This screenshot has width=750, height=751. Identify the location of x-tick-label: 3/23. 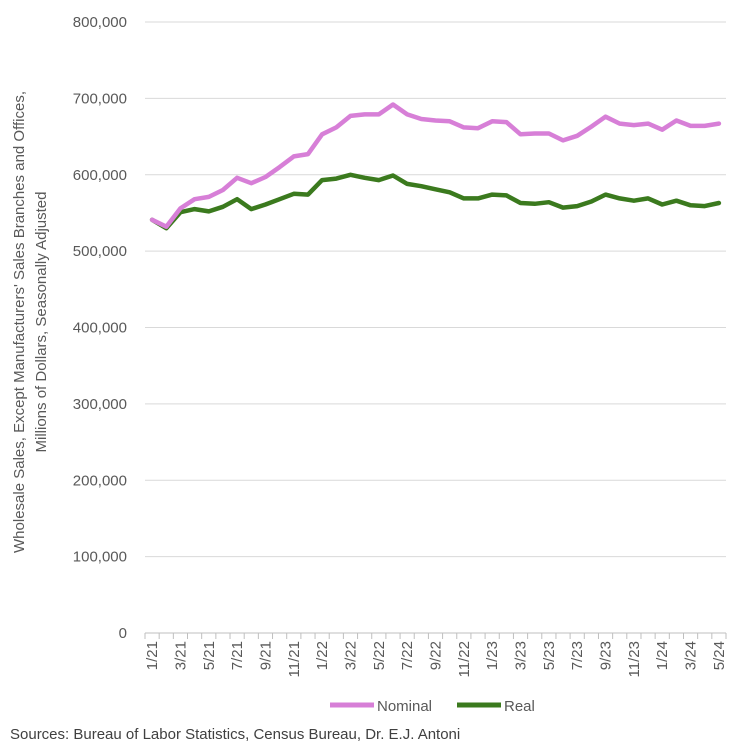
(521, 655).